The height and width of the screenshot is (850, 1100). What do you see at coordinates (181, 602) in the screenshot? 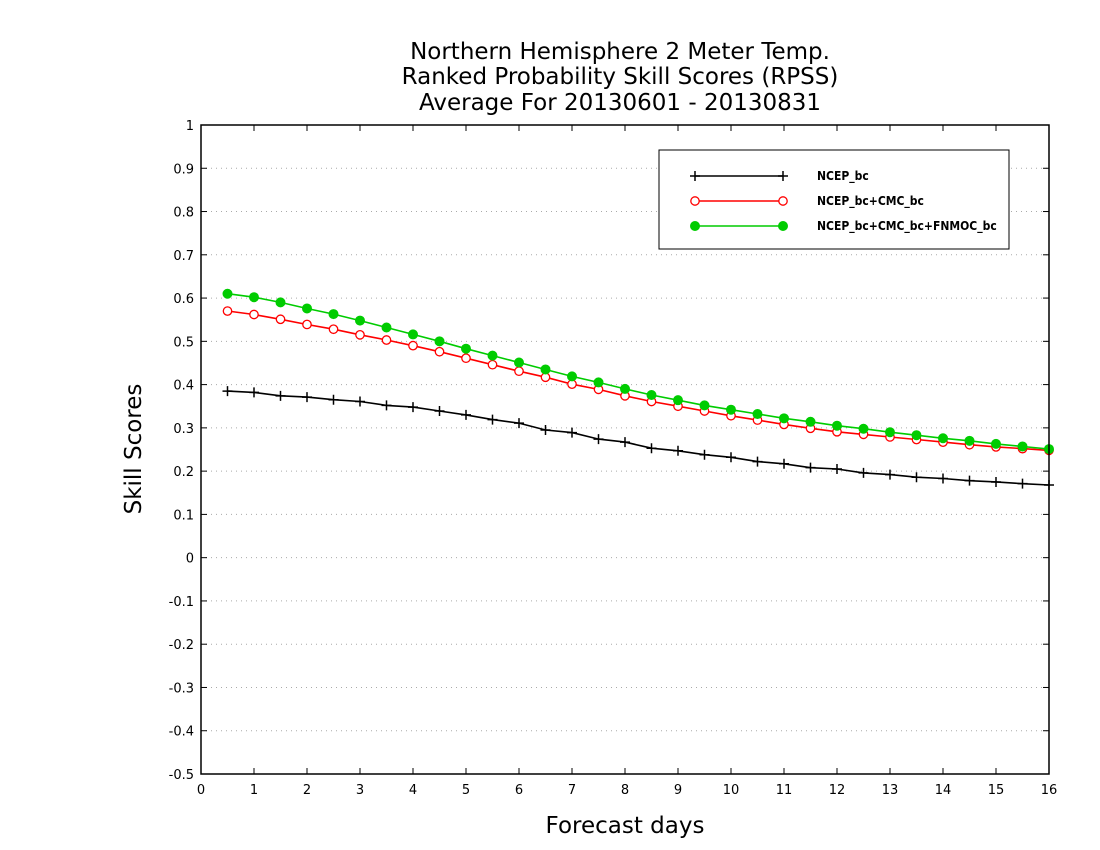
I see `y-tick-label: -0.1` at bounding box center [181, 602].